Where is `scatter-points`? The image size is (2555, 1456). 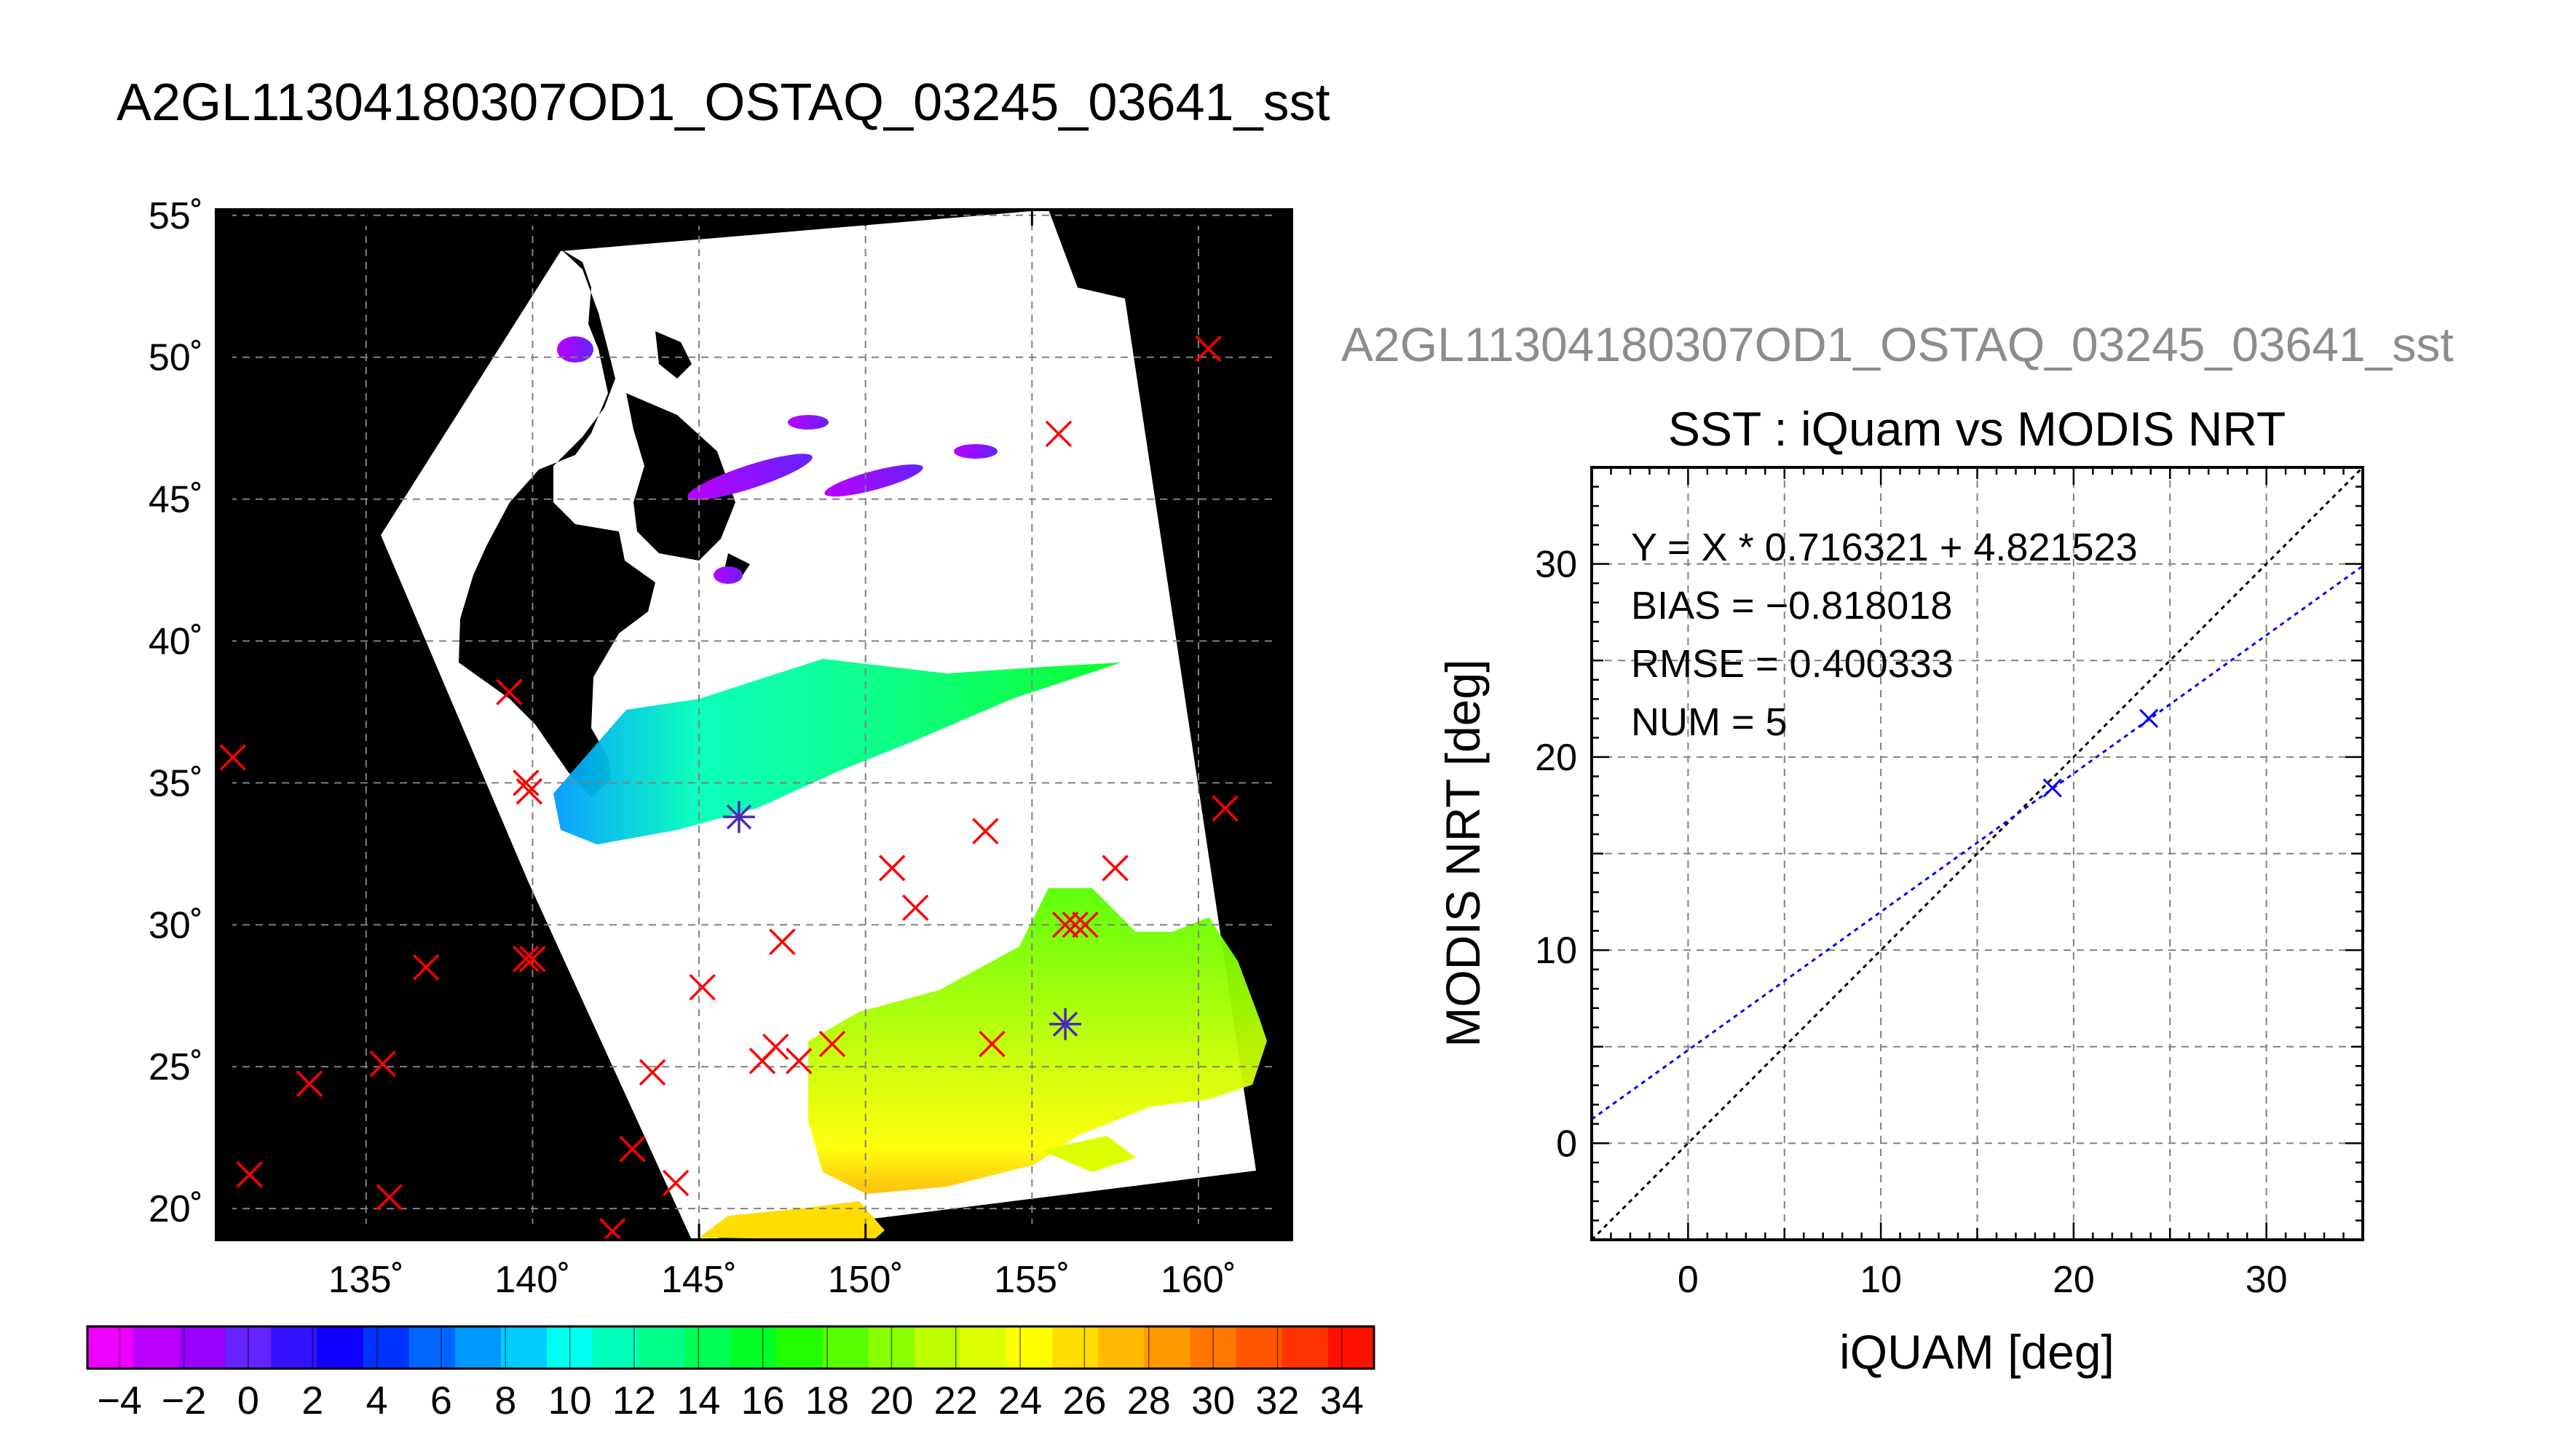
scatter-points is located at coordinates (2100, 753).